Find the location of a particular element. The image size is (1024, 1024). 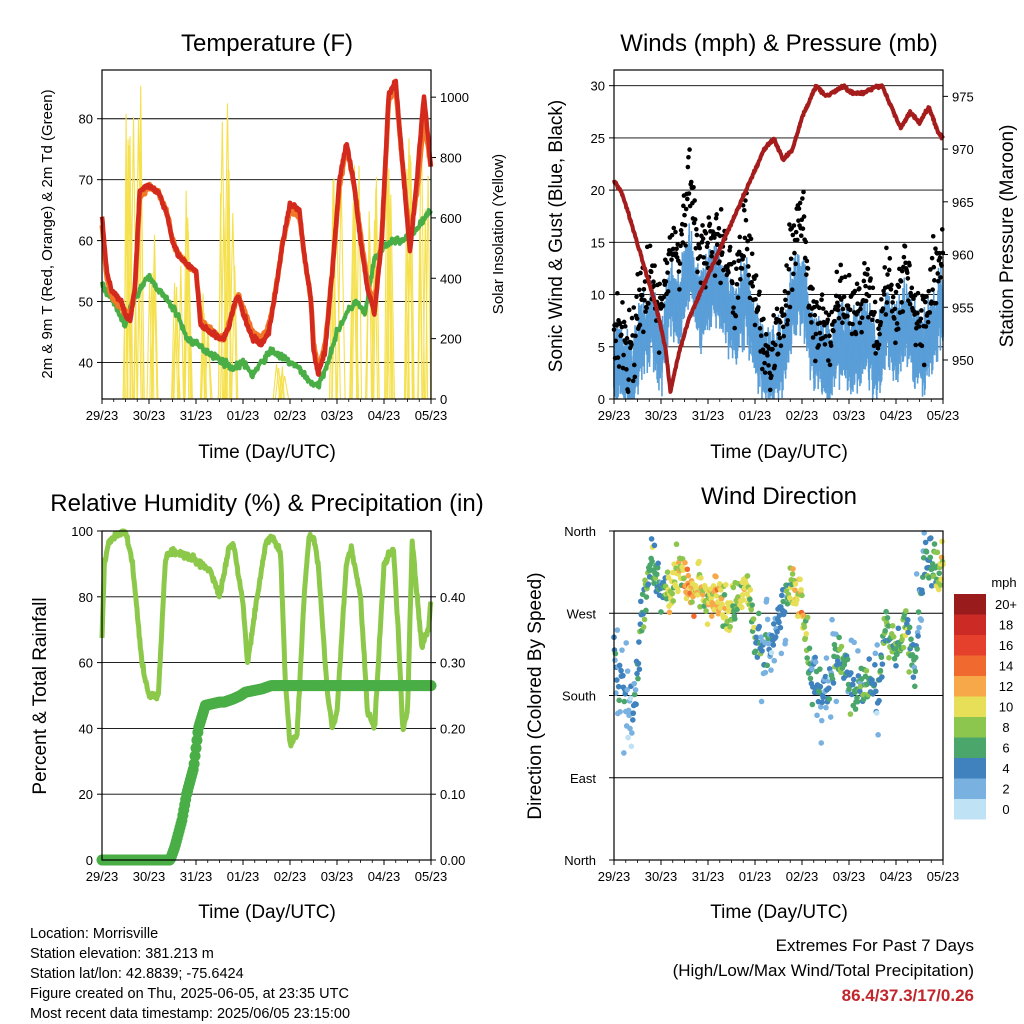

plot-frame is located at coordinates (266, 695).